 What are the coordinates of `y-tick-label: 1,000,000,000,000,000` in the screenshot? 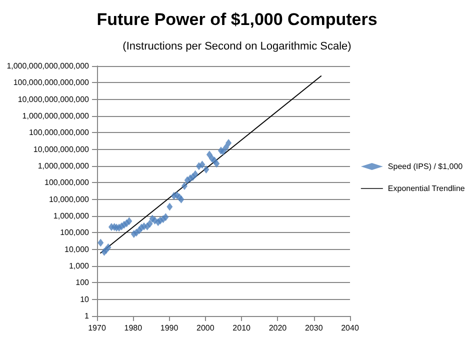 It's located at (48, 66).